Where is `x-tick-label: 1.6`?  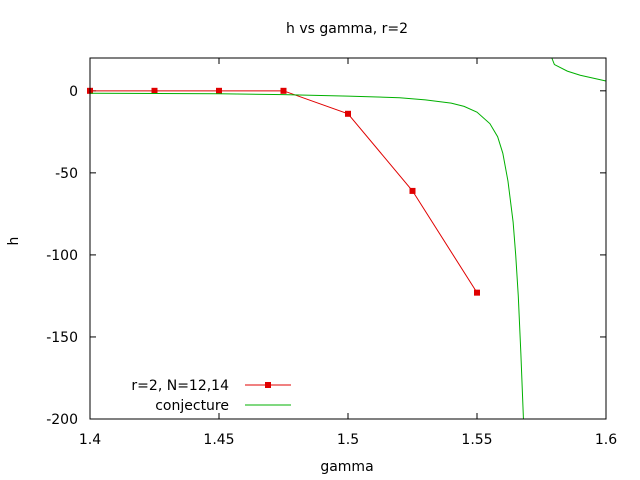 x-tick-label: 1.6 is located at coordinates (606, 440).